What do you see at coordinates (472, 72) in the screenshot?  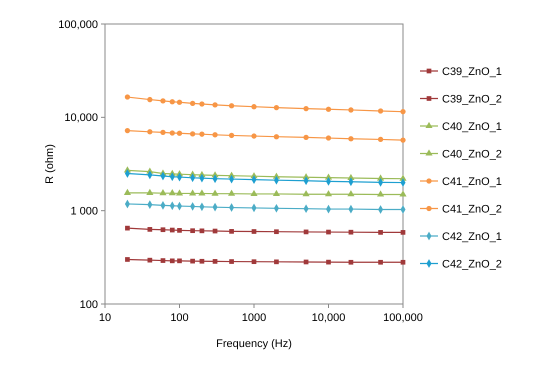 I see `legend-label: C39_ZnO_1` at bounding box center [472, 72].